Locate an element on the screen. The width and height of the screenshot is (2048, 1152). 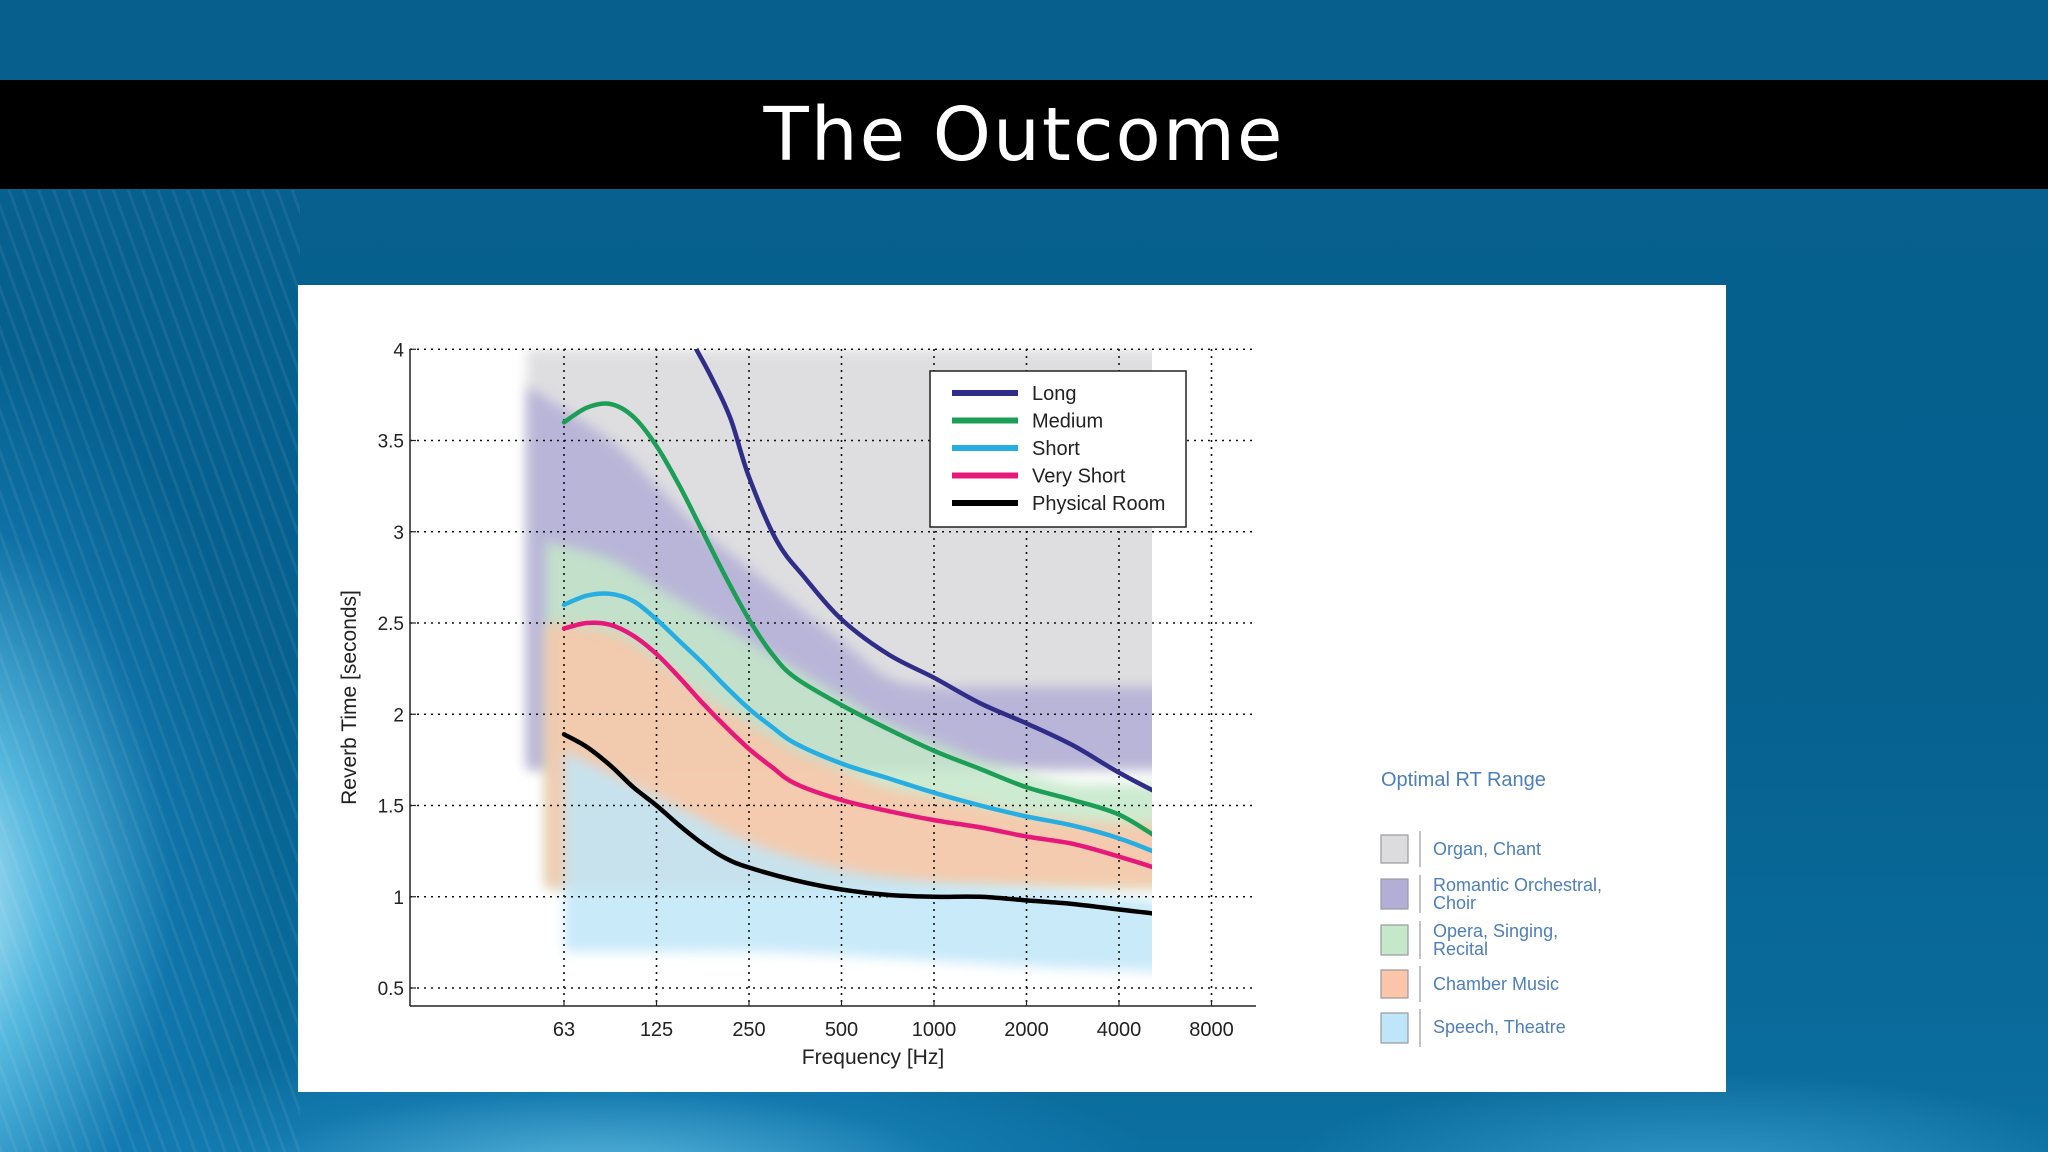
series-line-long is located at coordinates (923, 571).